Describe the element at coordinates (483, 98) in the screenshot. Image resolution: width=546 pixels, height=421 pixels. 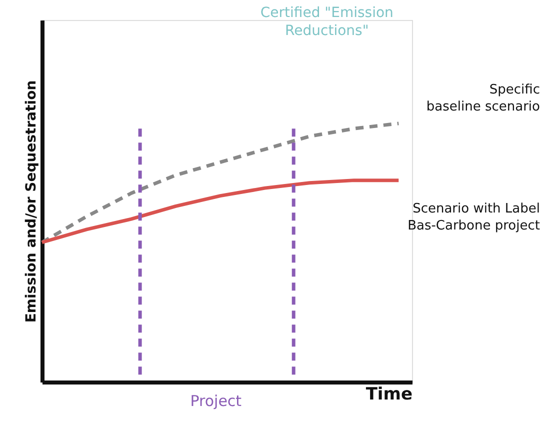
I see `text: Specific baseline scenario` at that location.